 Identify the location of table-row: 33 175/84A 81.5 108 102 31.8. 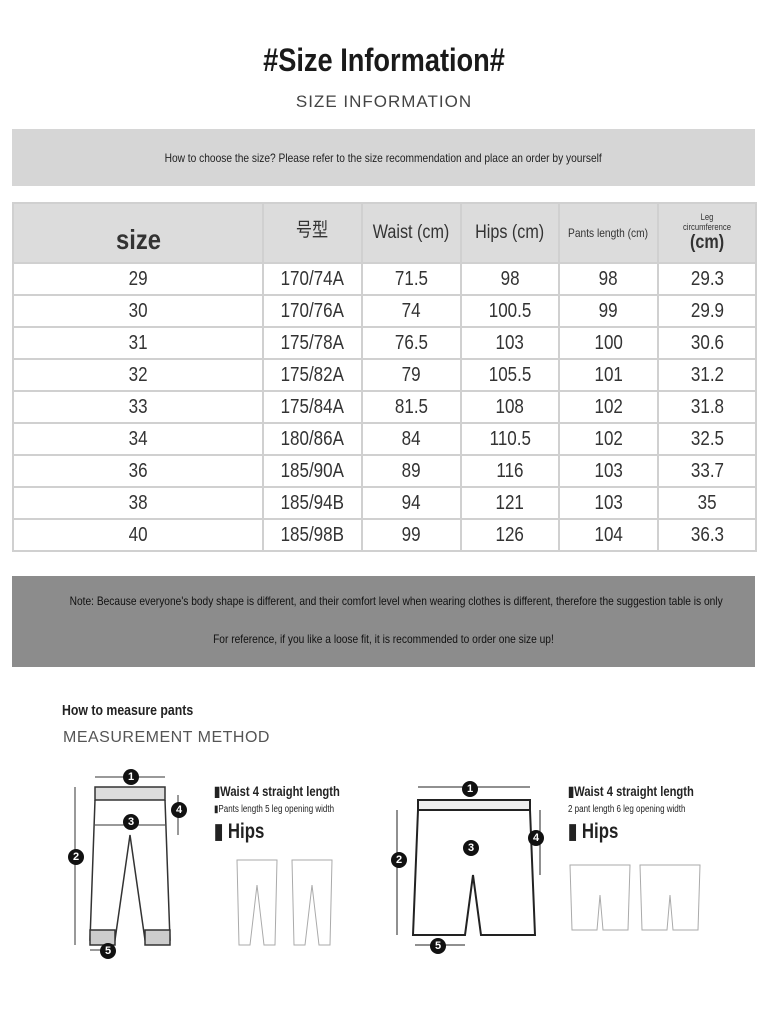
(384, 407).